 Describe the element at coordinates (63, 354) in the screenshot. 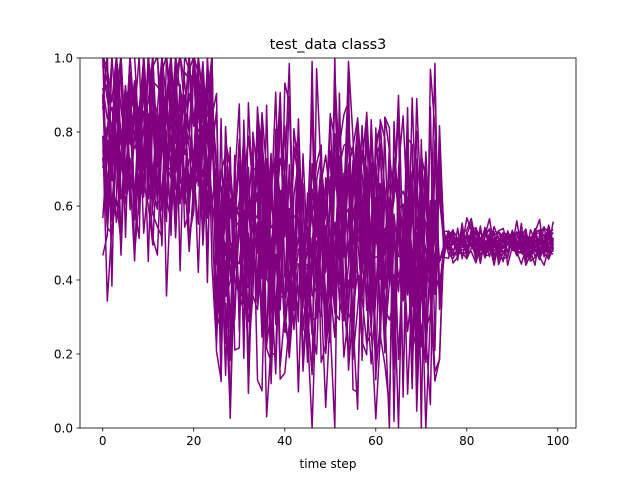

I see `y-tick-label: 0.2` at that location.